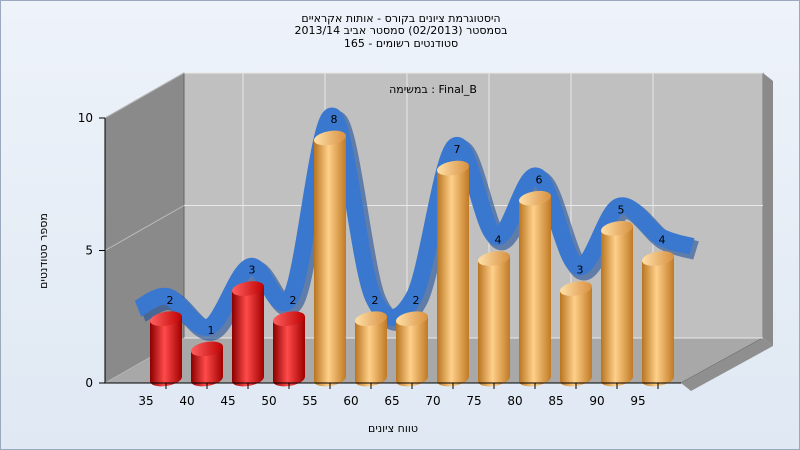 The height and width of the screenshot is (450, 800). I want to click on bar-50: 2, so click(289, 340).